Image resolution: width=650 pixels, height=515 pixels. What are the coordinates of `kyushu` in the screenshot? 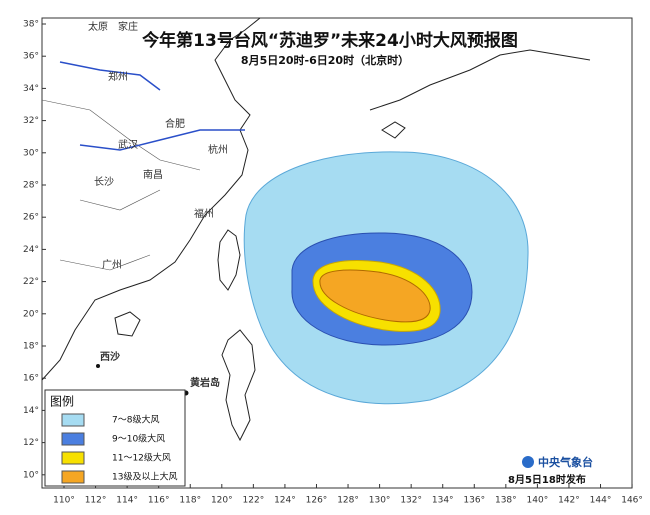 It's located at (393, 130).